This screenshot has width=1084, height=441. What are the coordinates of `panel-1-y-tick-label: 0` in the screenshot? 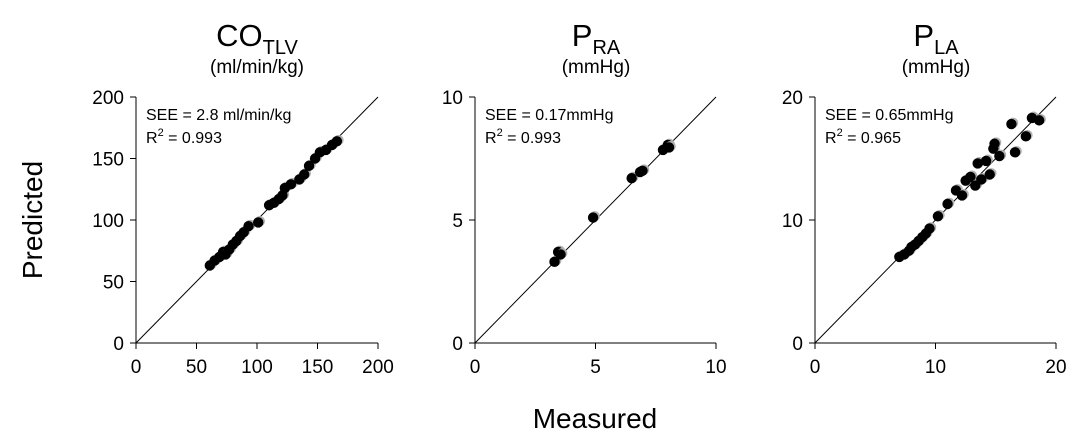 It's located at (118, 344).